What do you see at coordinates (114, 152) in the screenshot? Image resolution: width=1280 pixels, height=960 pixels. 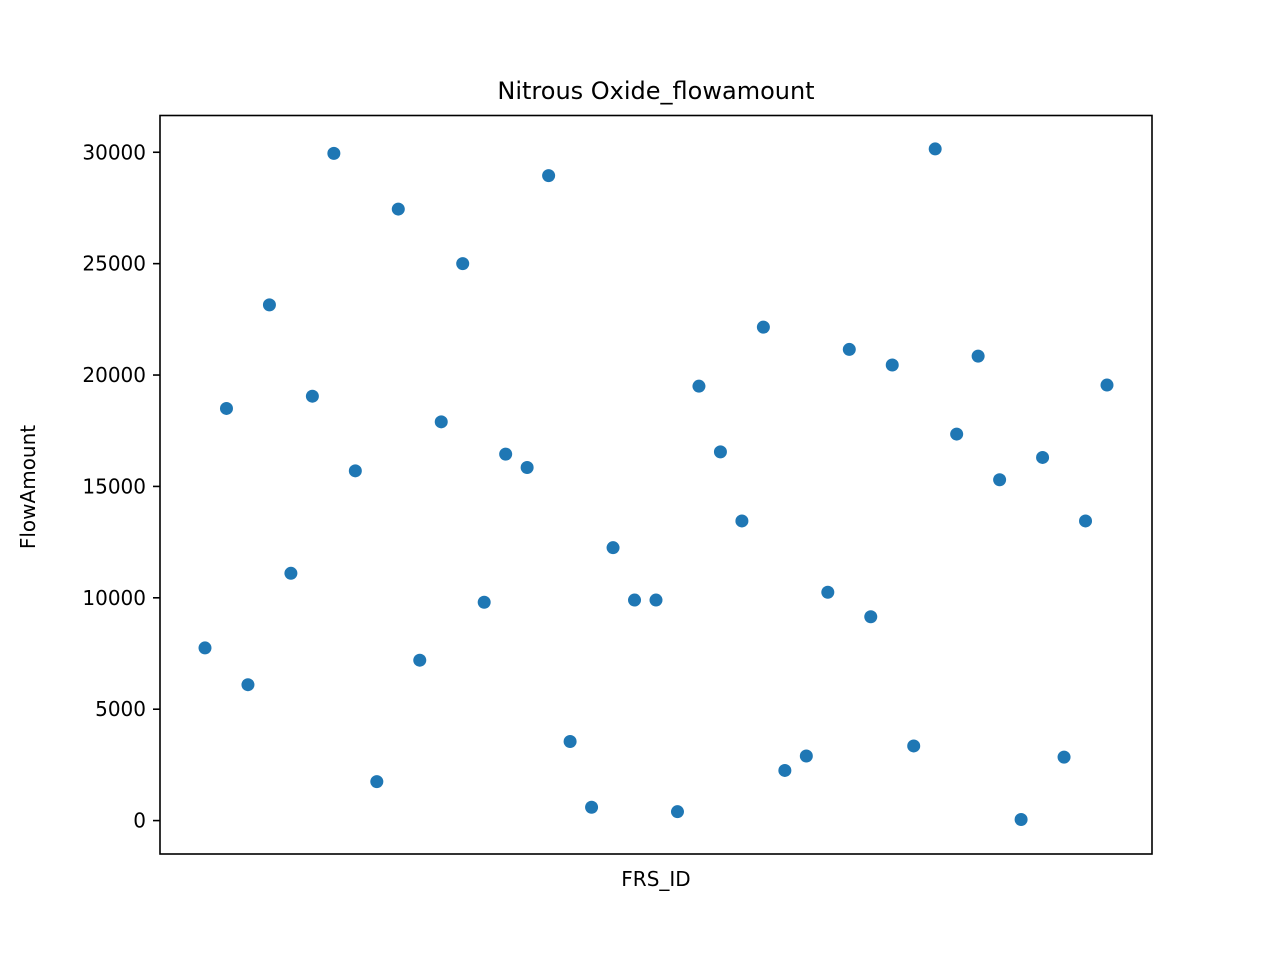 I see `y-tick-label: 30000` at bounding box center [114, 152].